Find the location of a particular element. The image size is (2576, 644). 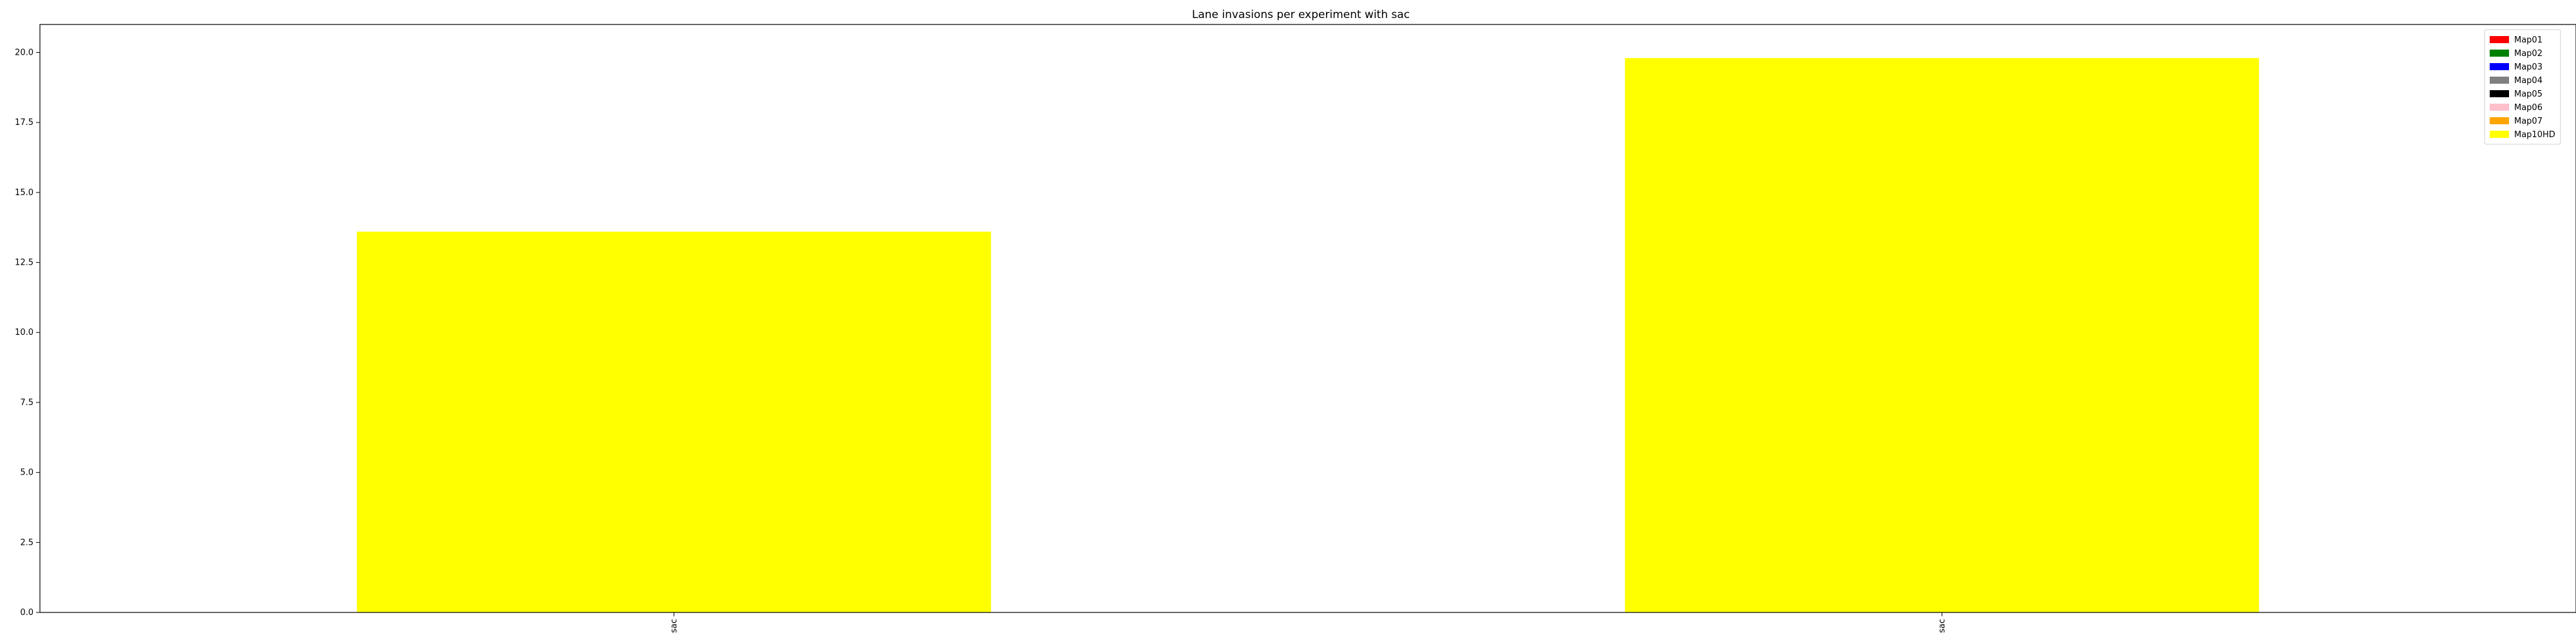

legend-label-map06: Map06 is located at coordinates (2528, 108).